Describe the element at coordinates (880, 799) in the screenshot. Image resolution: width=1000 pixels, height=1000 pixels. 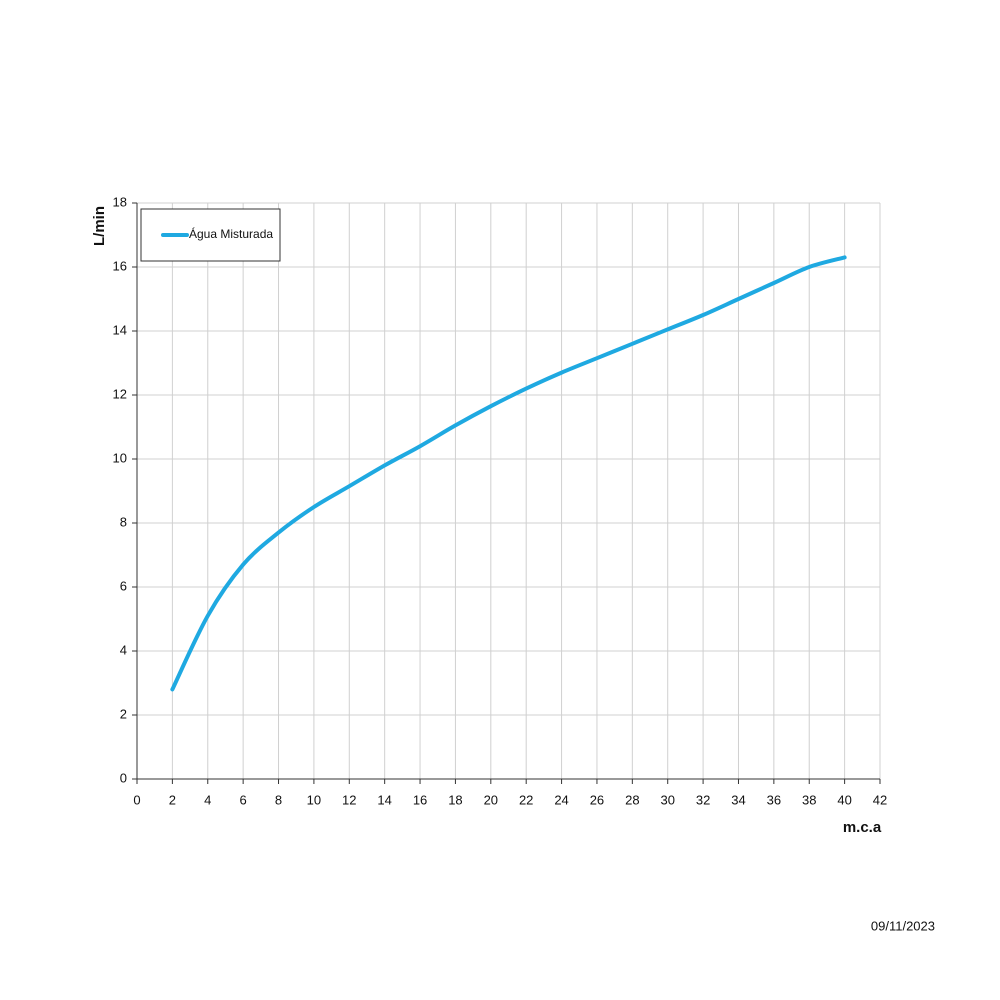
I see `x-tick-label: 42` at that location.